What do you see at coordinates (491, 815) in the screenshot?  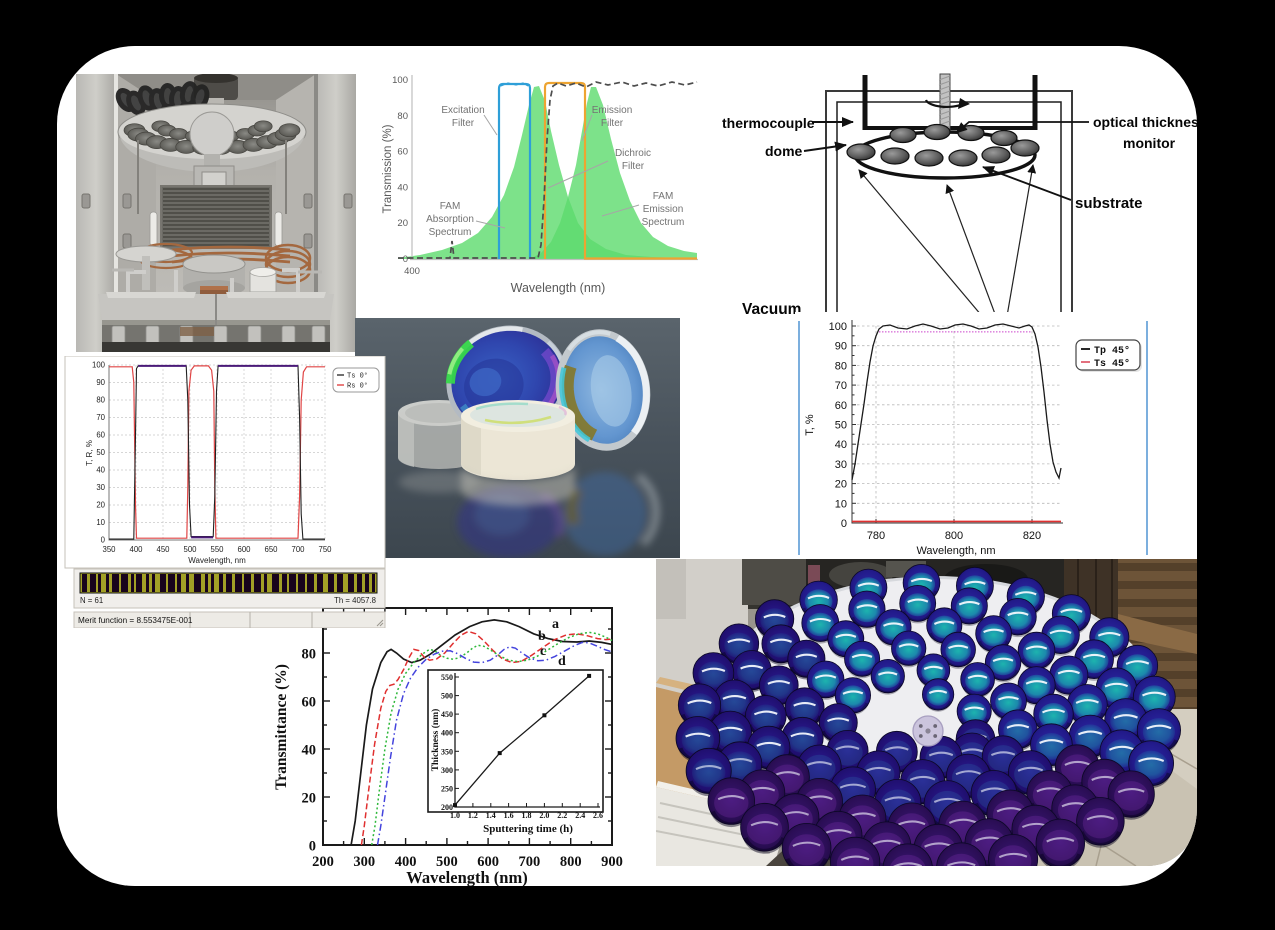 I see `svg-text: 1.4` at bounding box center [491, 815].